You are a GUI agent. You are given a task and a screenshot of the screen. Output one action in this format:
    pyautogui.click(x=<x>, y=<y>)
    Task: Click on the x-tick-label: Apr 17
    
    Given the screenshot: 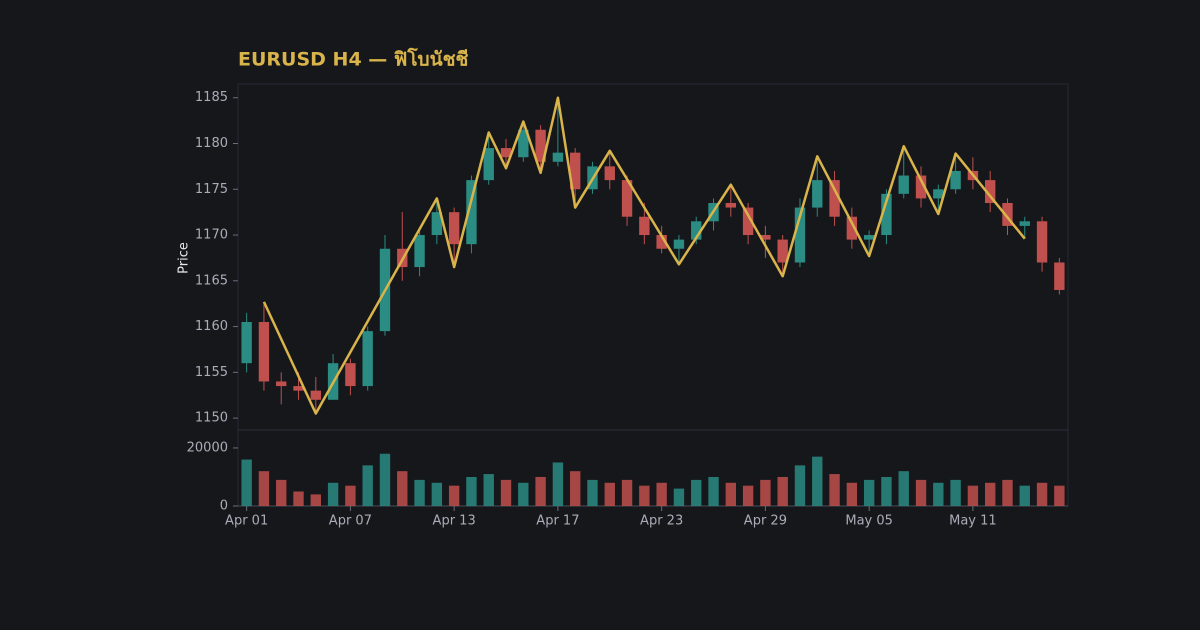 What is the action you would take?
    pyautogui.click(x=557, y=521)
    